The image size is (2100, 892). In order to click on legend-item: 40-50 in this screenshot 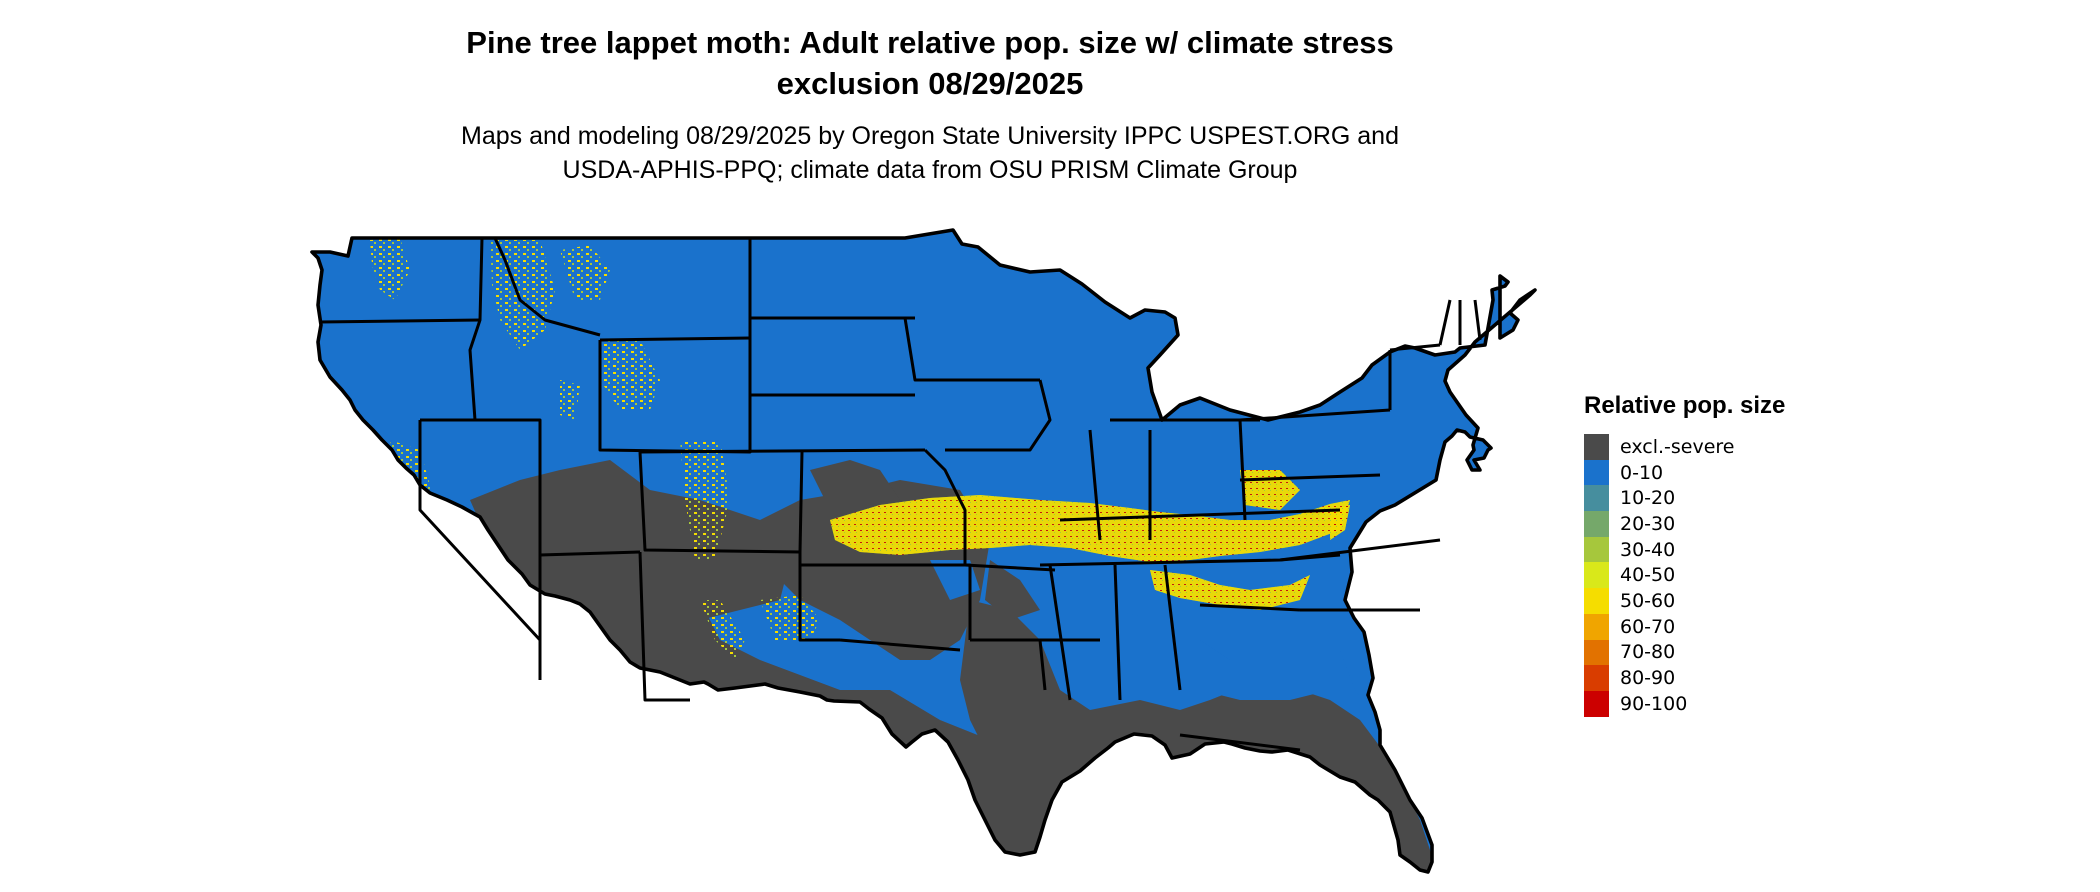, I will do `click(1684, 575)`.